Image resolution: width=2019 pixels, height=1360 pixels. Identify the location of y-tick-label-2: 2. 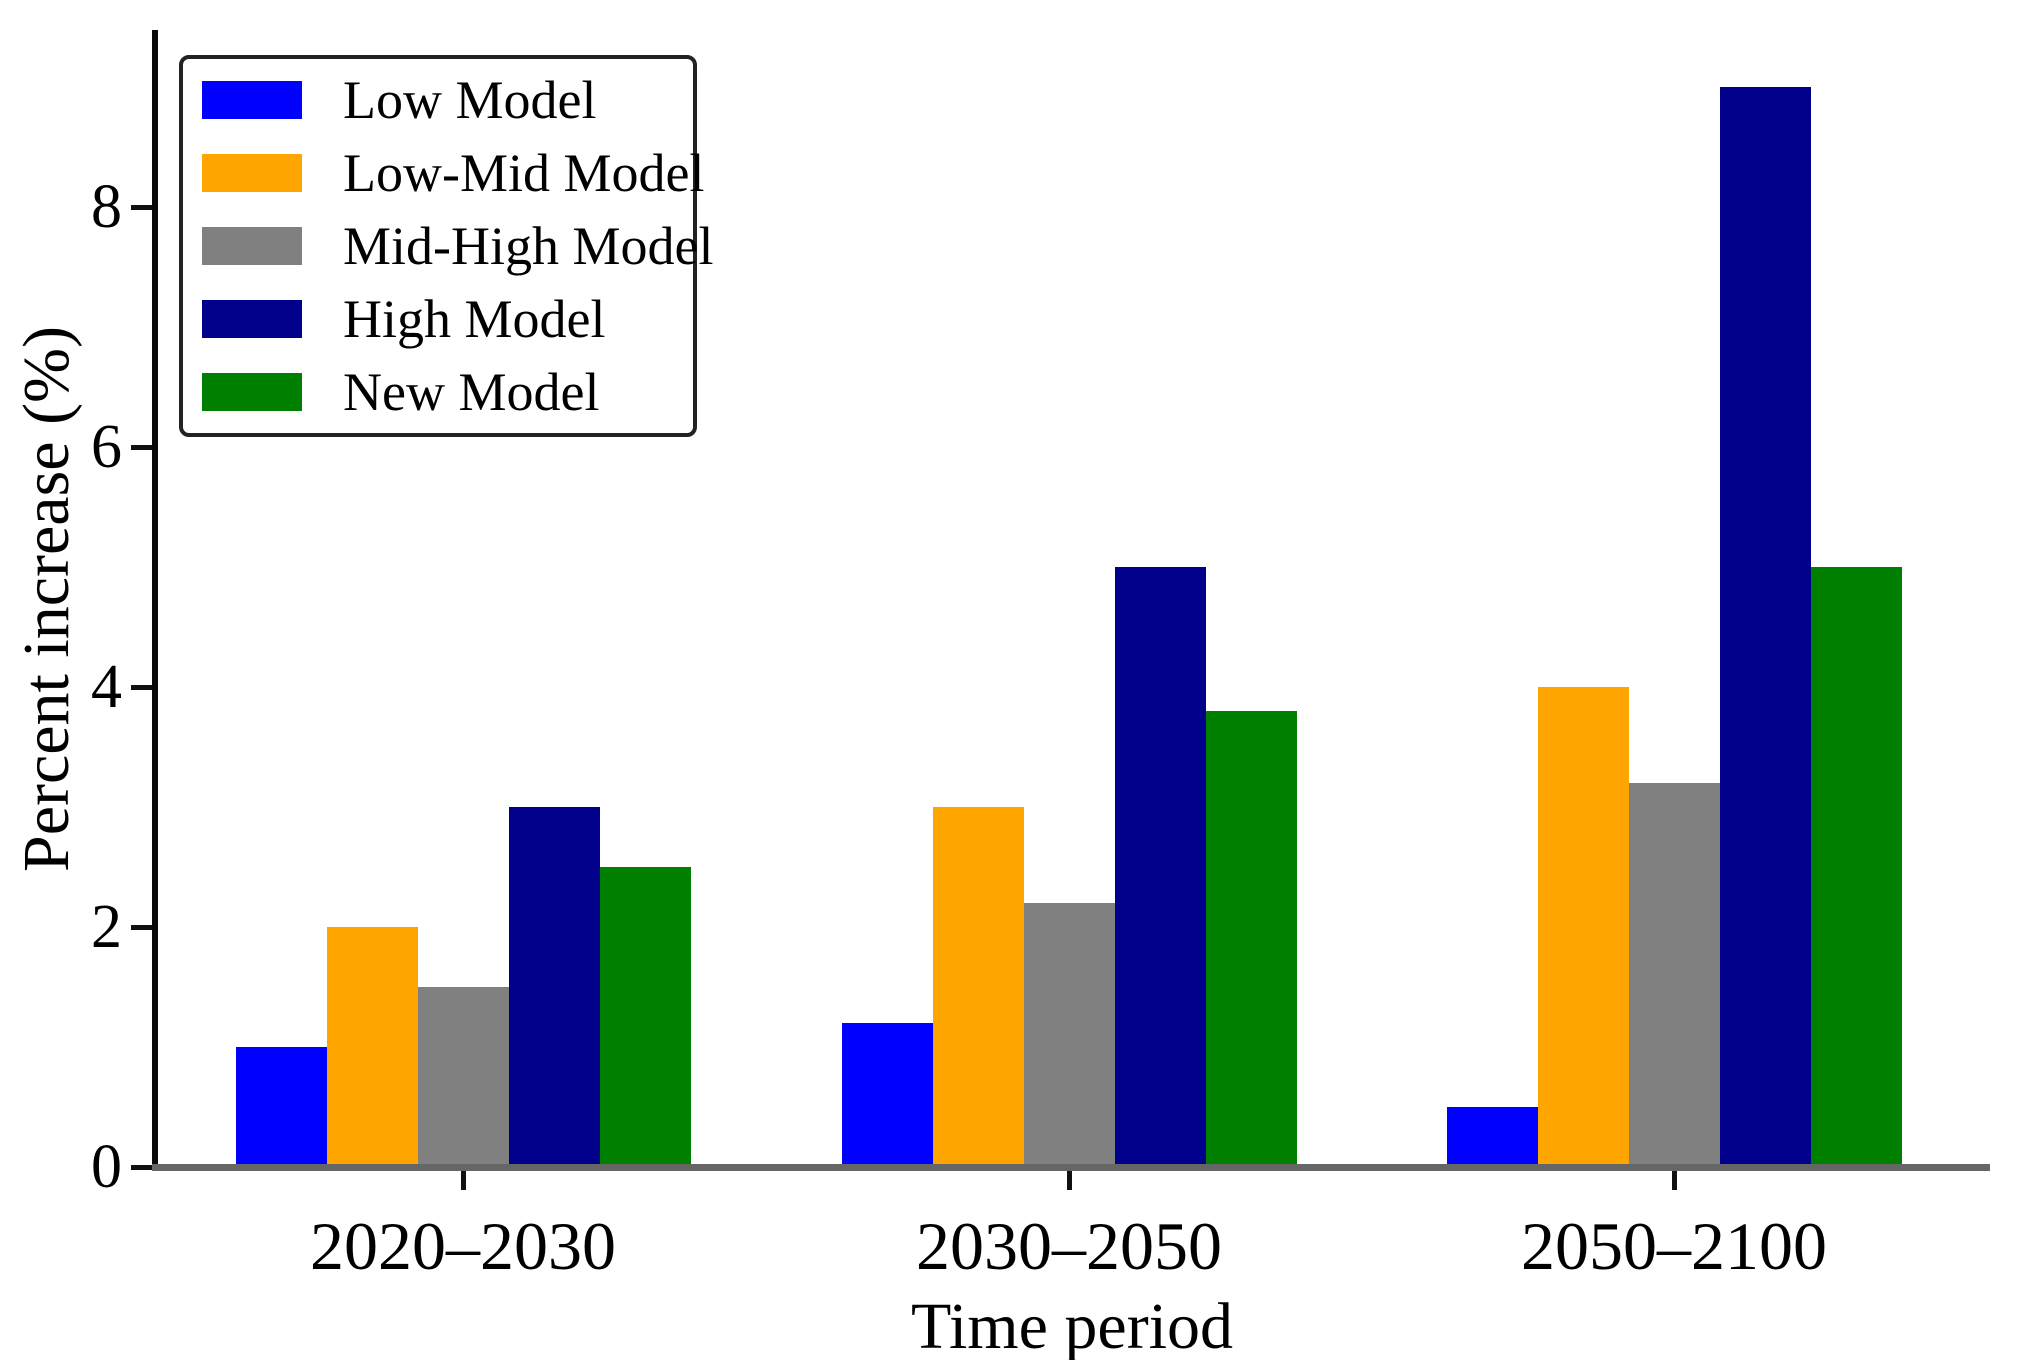
(106, 927).